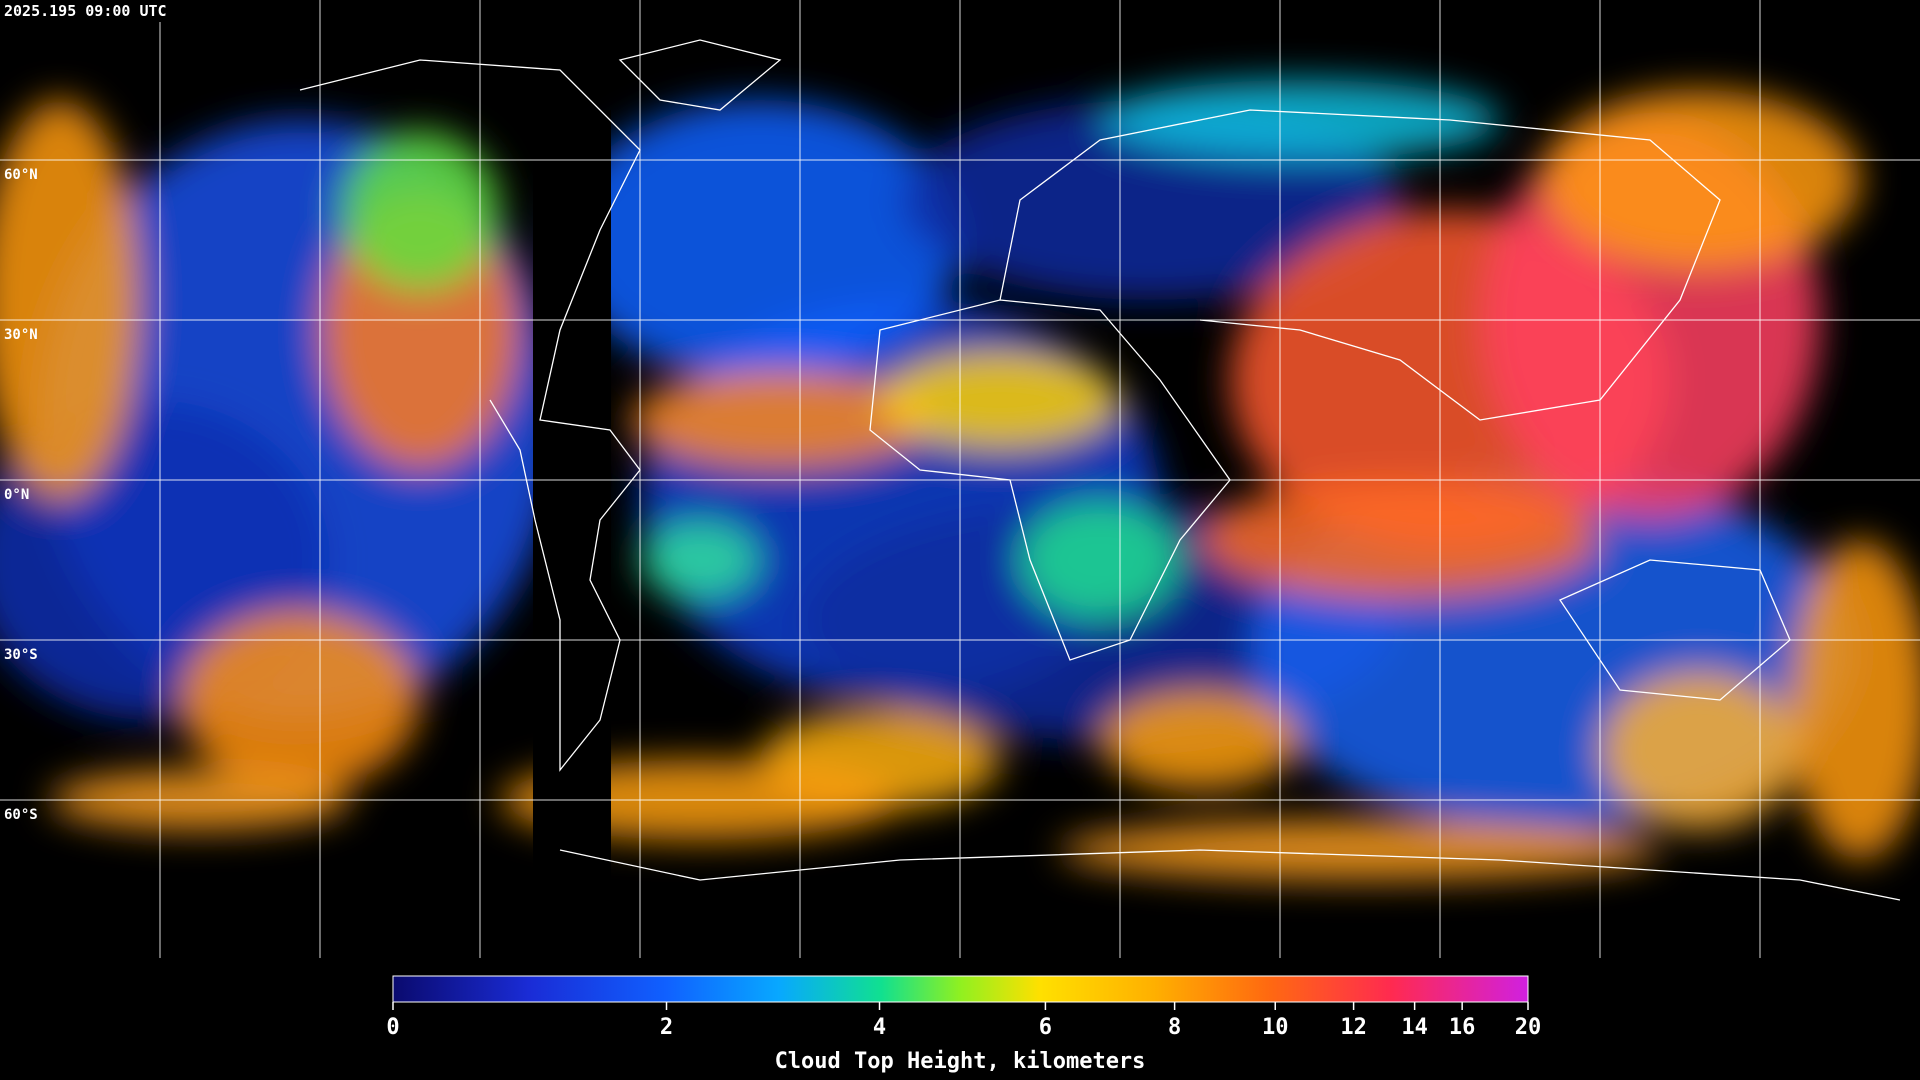  What do you see at coordinates (16, 495) in the screenshot?
I see `latitude-label: 0°N` at bounding box center [16, 495].